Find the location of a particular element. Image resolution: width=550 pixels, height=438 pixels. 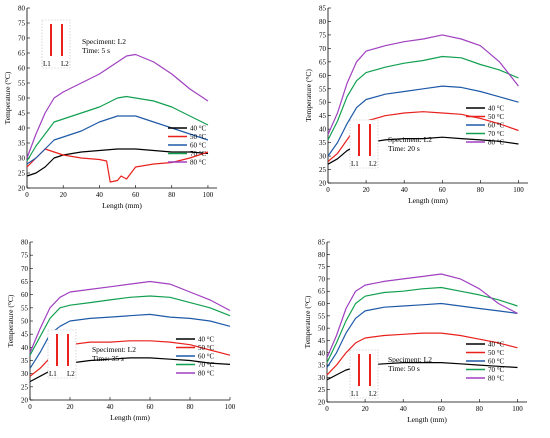

y-tick-label: 85 is located at coordinates (322, 243).